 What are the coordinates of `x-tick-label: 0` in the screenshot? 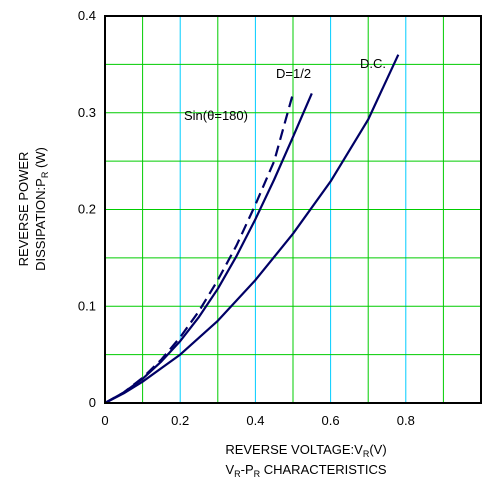 It's located at (104, 420).